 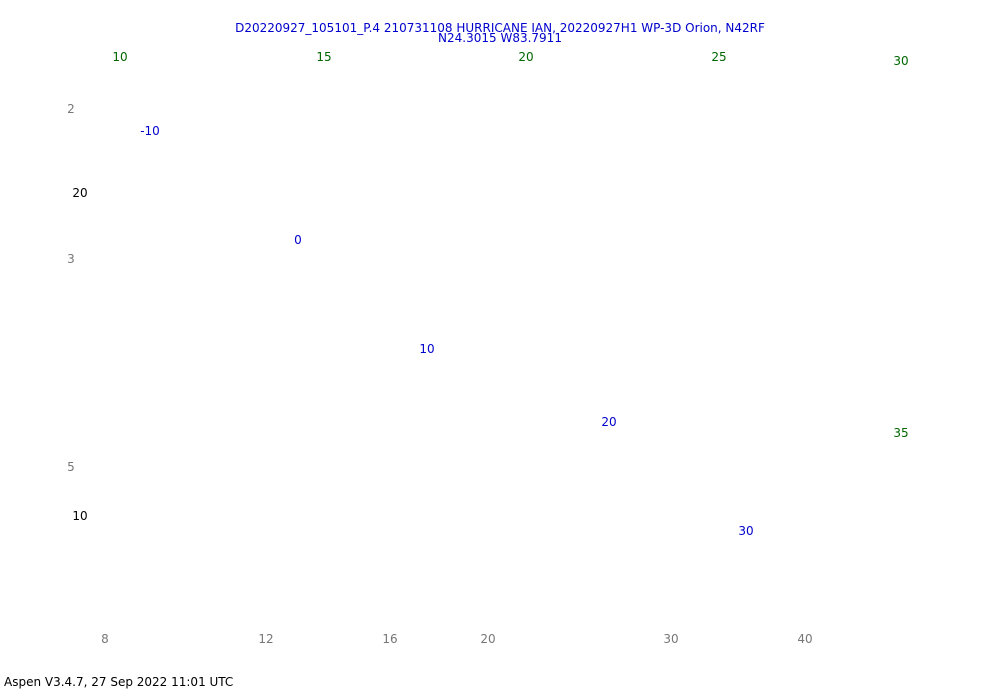 What do you see at coordinates (745, 531) in the screenshot?
I see `dry-adiabat-label: 30` at bounding box center [745, 531].